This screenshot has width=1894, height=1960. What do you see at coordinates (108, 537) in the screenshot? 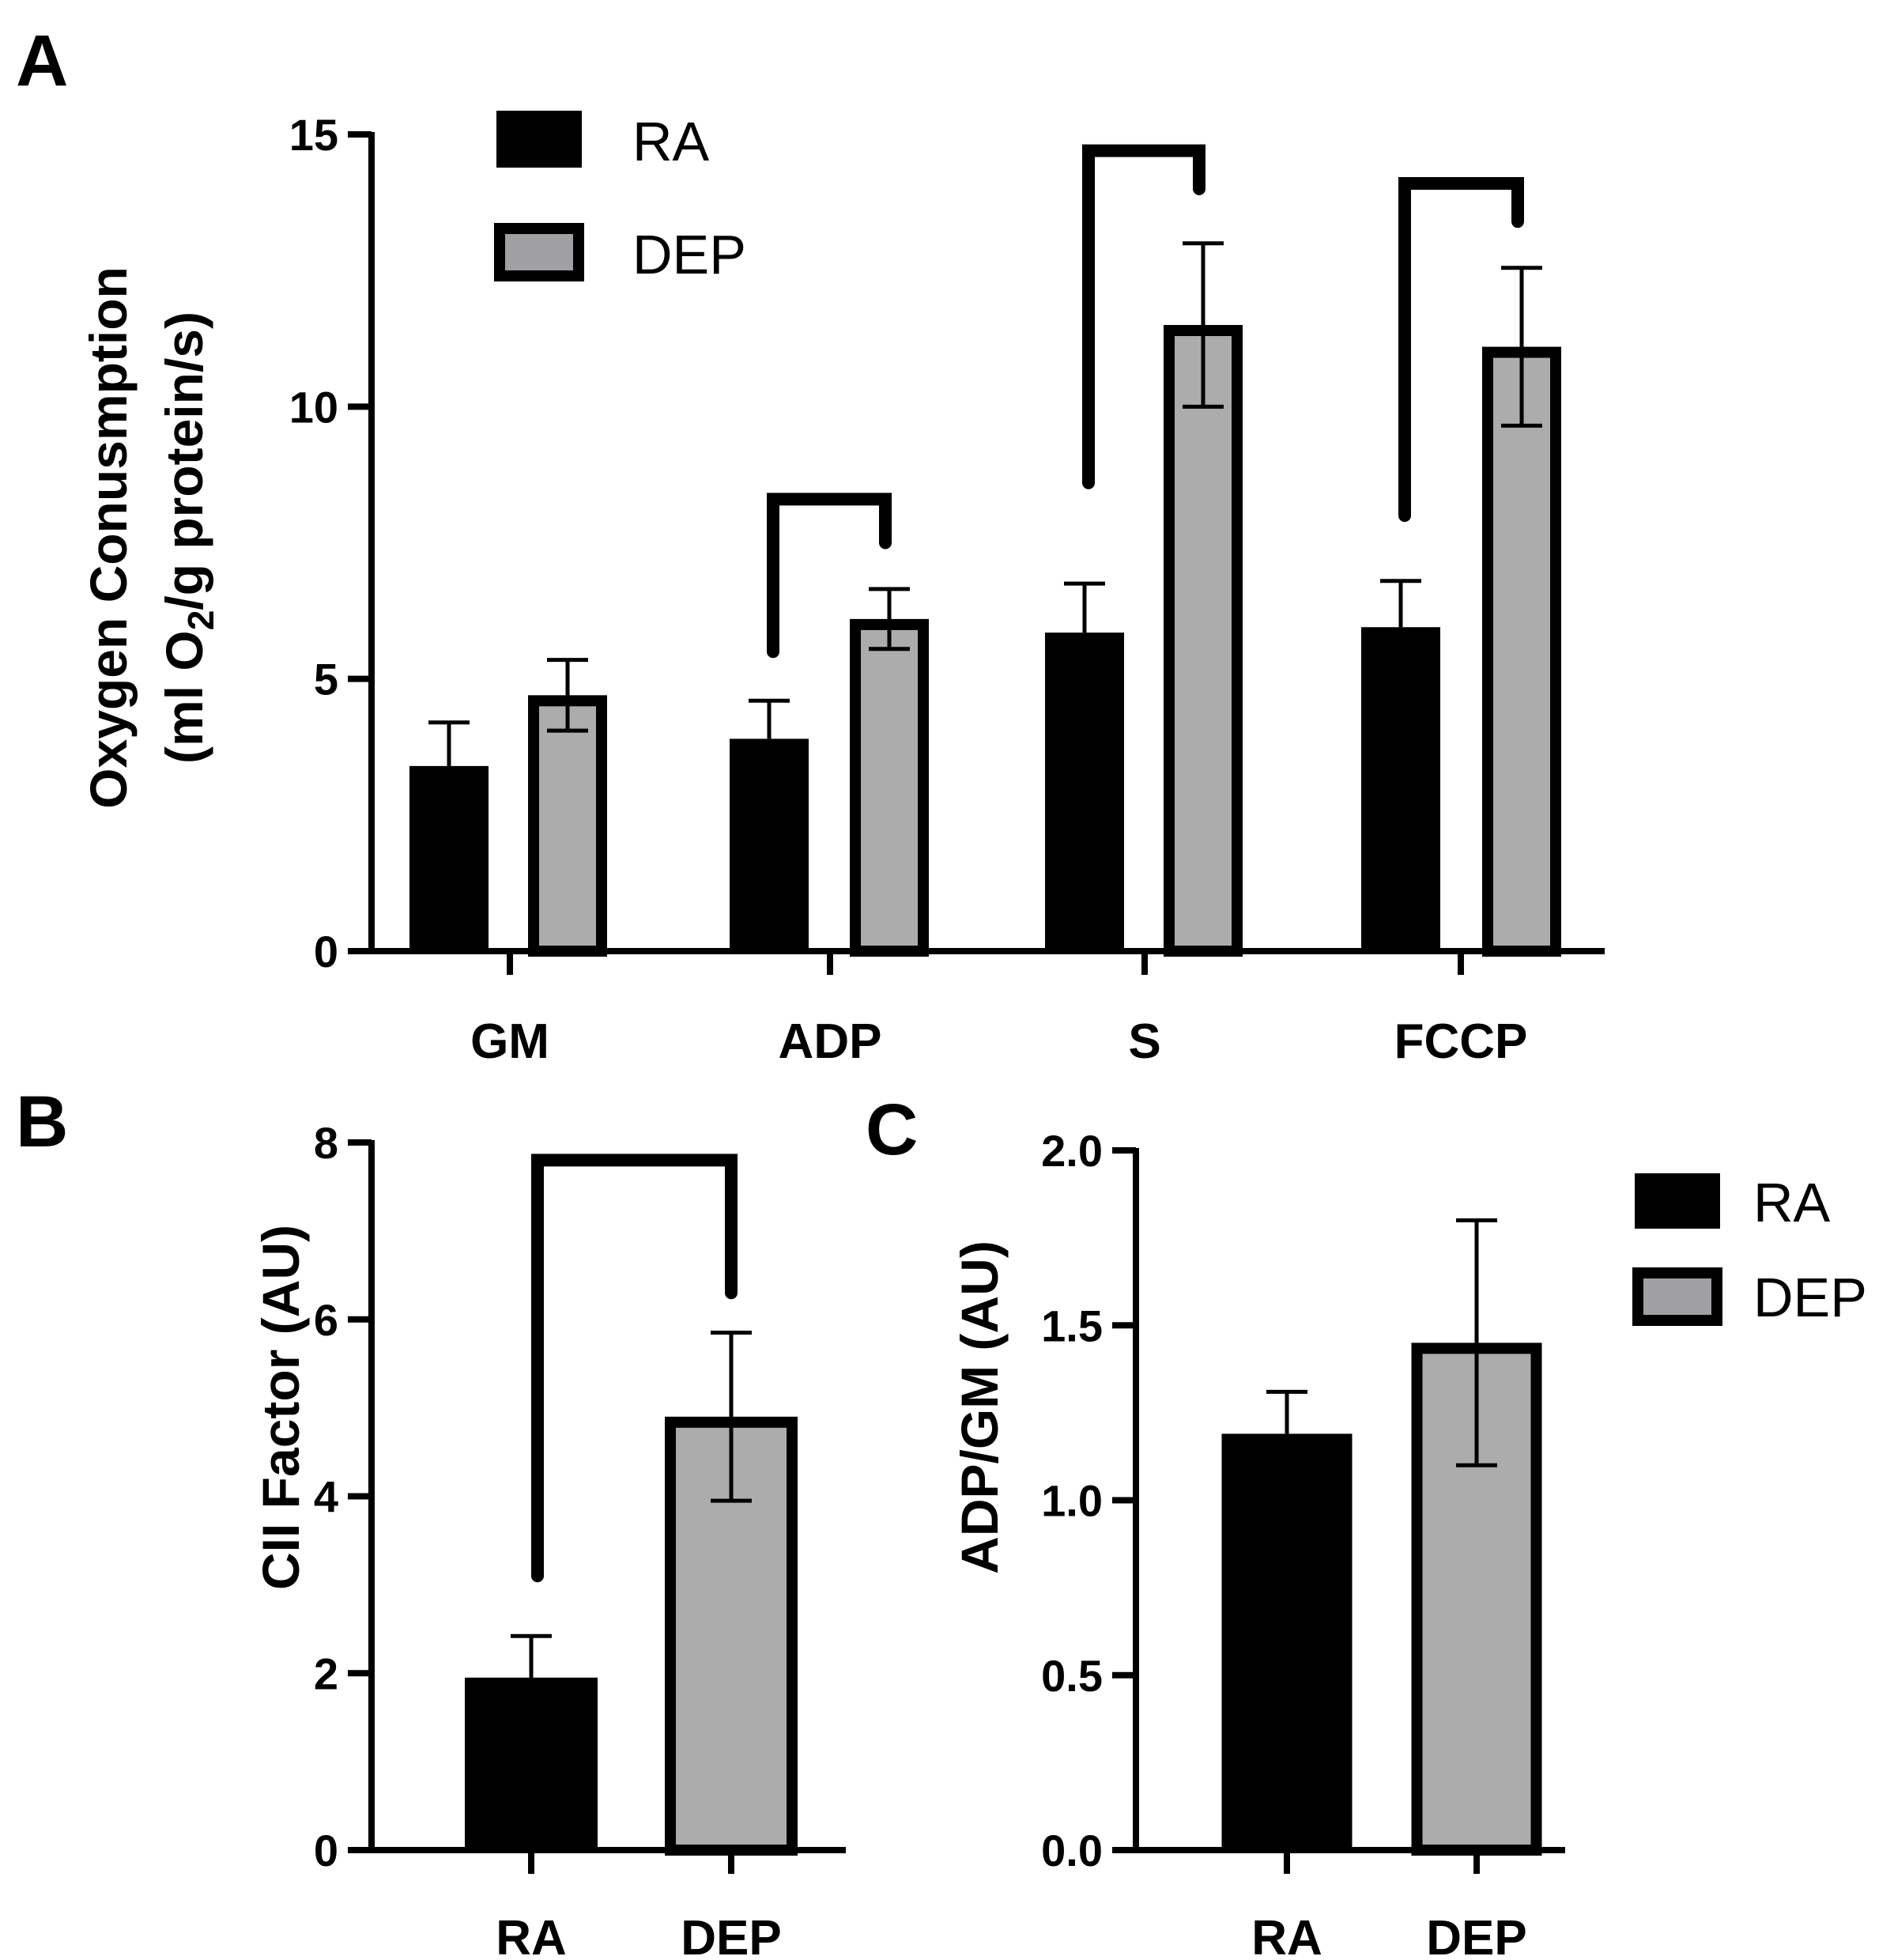
I see `panel-a-ylabel-line1: Oxygen Conusmption` at bounding box center [108, 537].